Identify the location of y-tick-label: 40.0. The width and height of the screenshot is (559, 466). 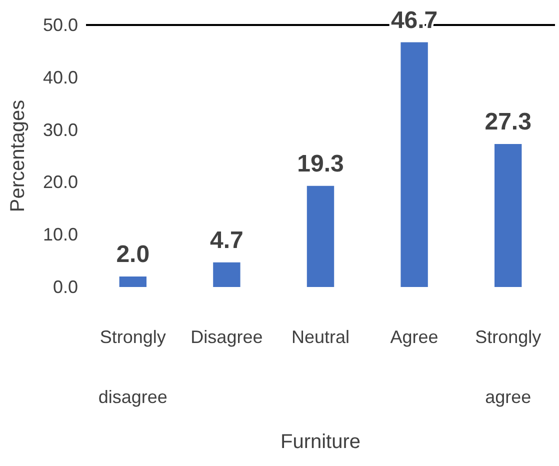
(60, 77).